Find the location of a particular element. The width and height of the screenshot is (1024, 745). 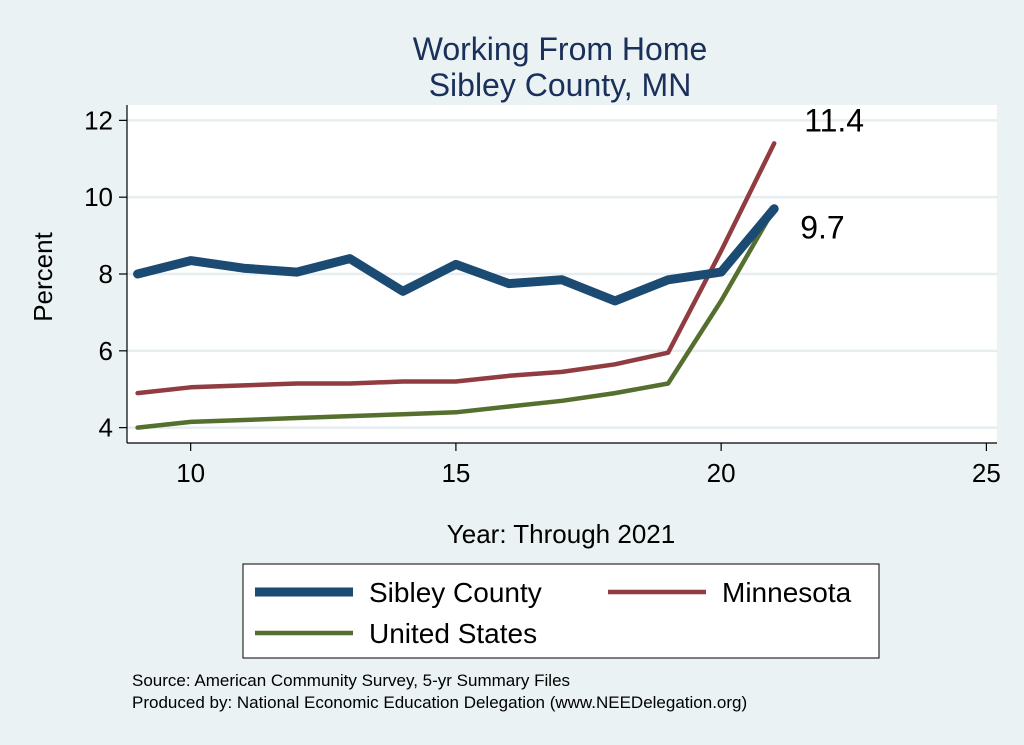

x-axis-label: Year: Through 2021 is located at coordinates (561, 534).